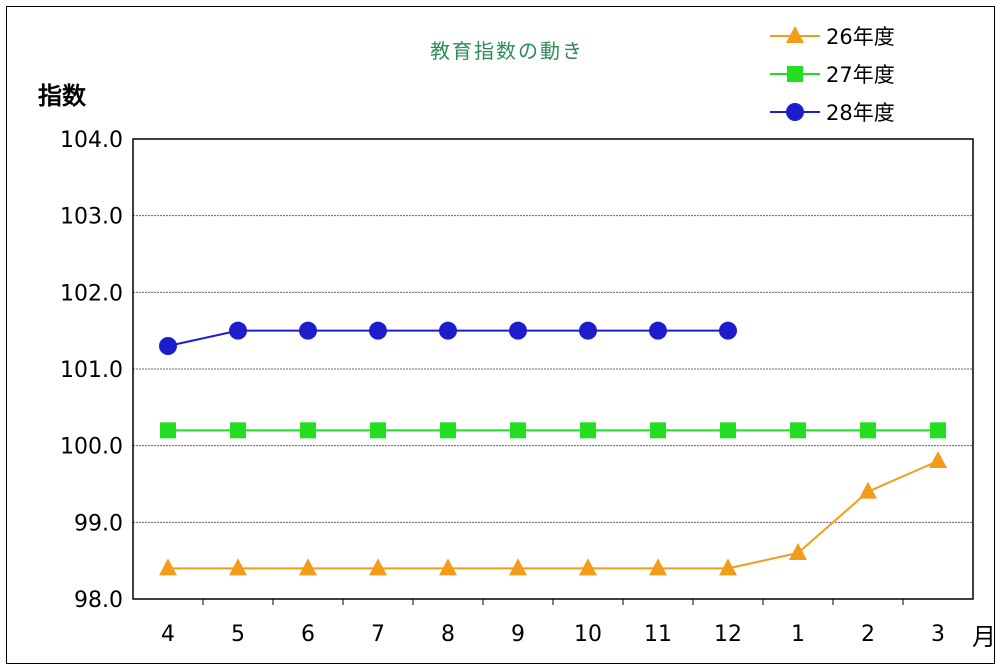  I want to click on x-axis-label: 月, so click(984, 637).